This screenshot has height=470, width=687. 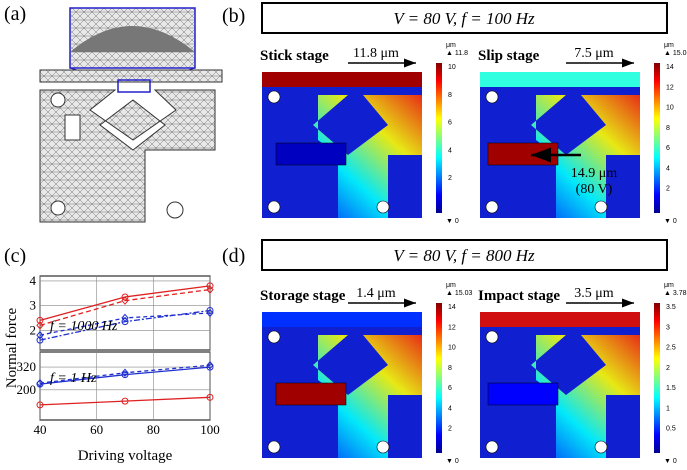 What do you see at coordinates (670, 87) in the screenshot?
I see `colorbar-tick: 12` at bounding box center [670, 87].